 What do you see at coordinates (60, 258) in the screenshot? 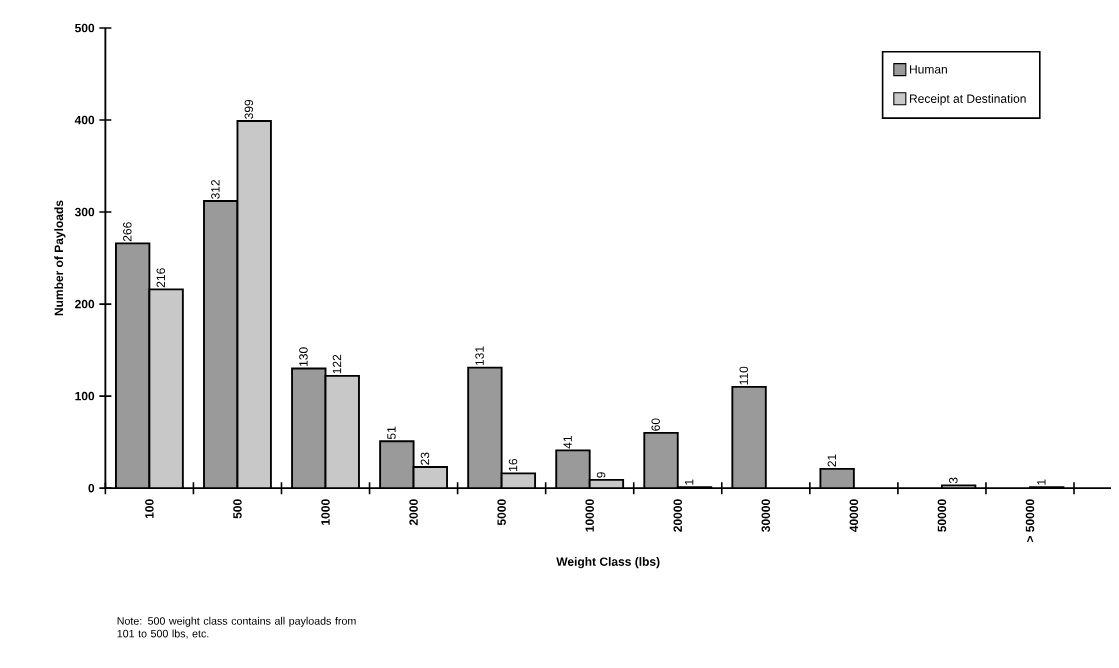
I see `y-axis-title: Number of Payloads` at bounding box center [60, 258].